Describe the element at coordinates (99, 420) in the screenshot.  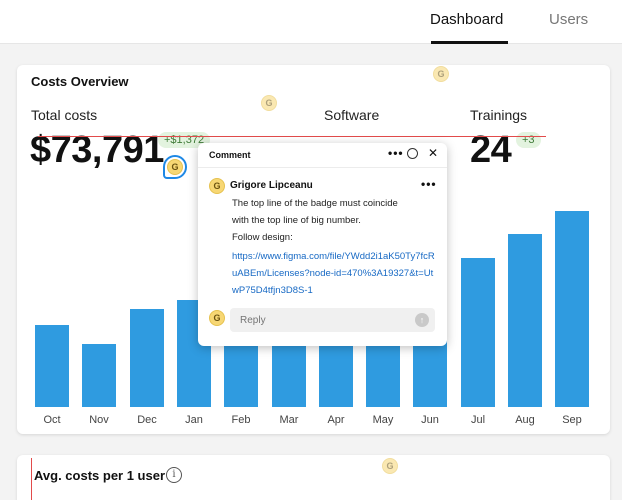
I see `x-axis-tick-label: Nov` at that location.